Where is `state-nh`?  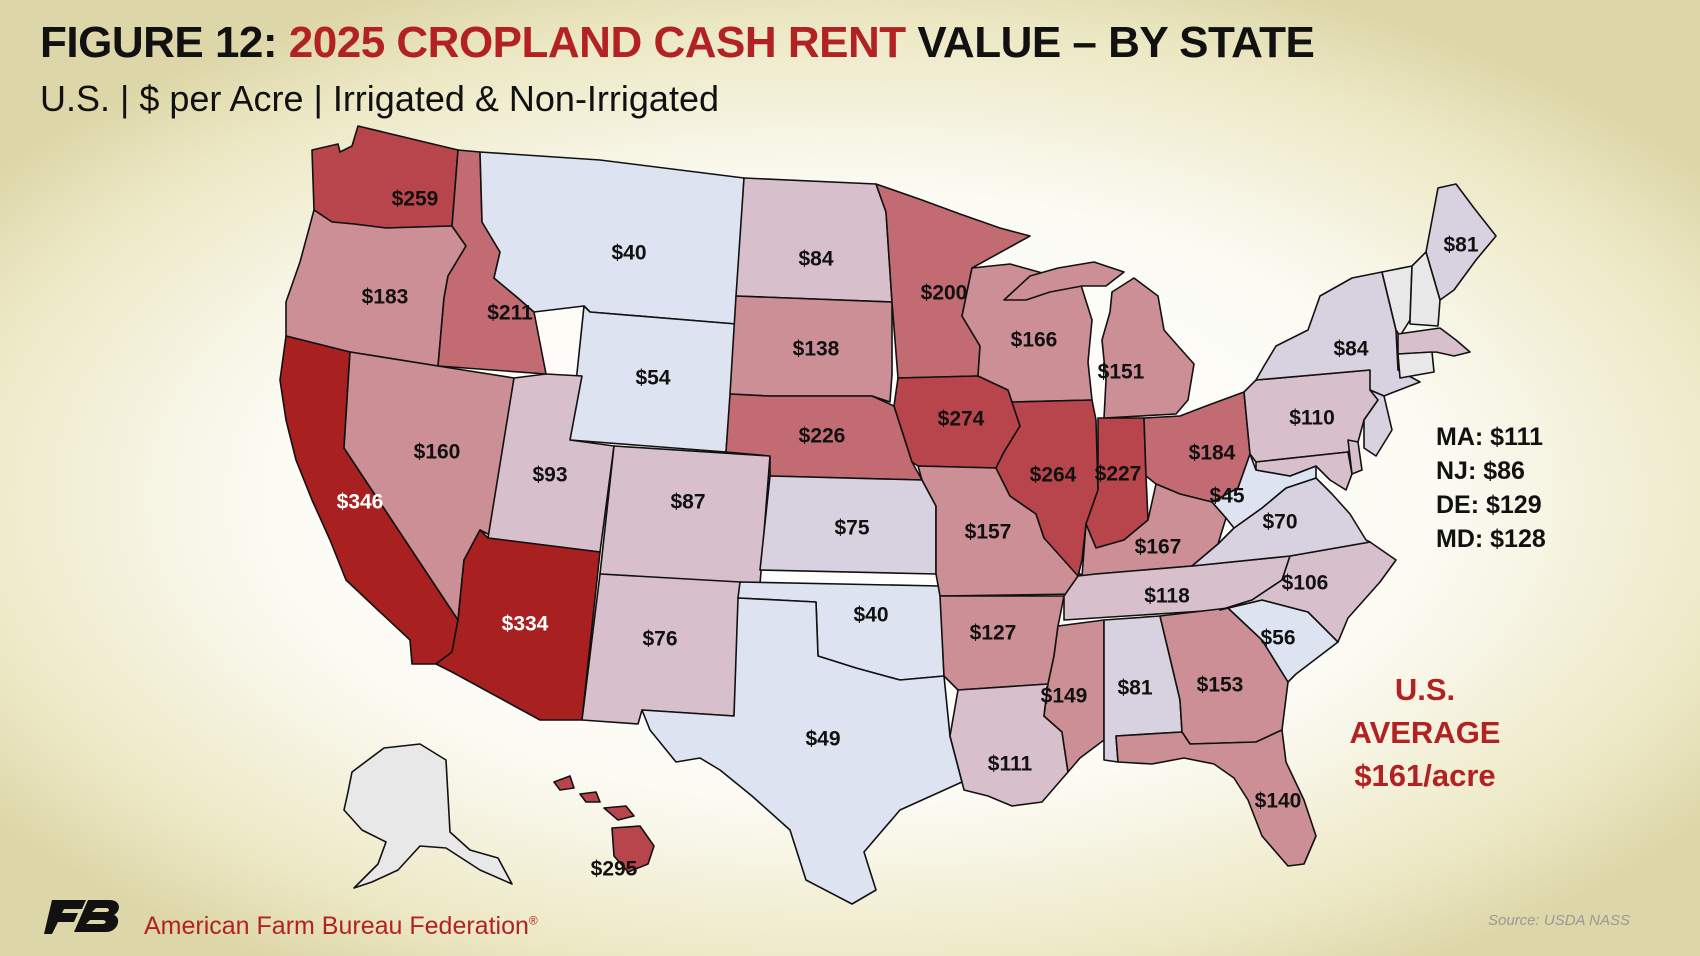 state-nh is located at coordinates (1425, 289).